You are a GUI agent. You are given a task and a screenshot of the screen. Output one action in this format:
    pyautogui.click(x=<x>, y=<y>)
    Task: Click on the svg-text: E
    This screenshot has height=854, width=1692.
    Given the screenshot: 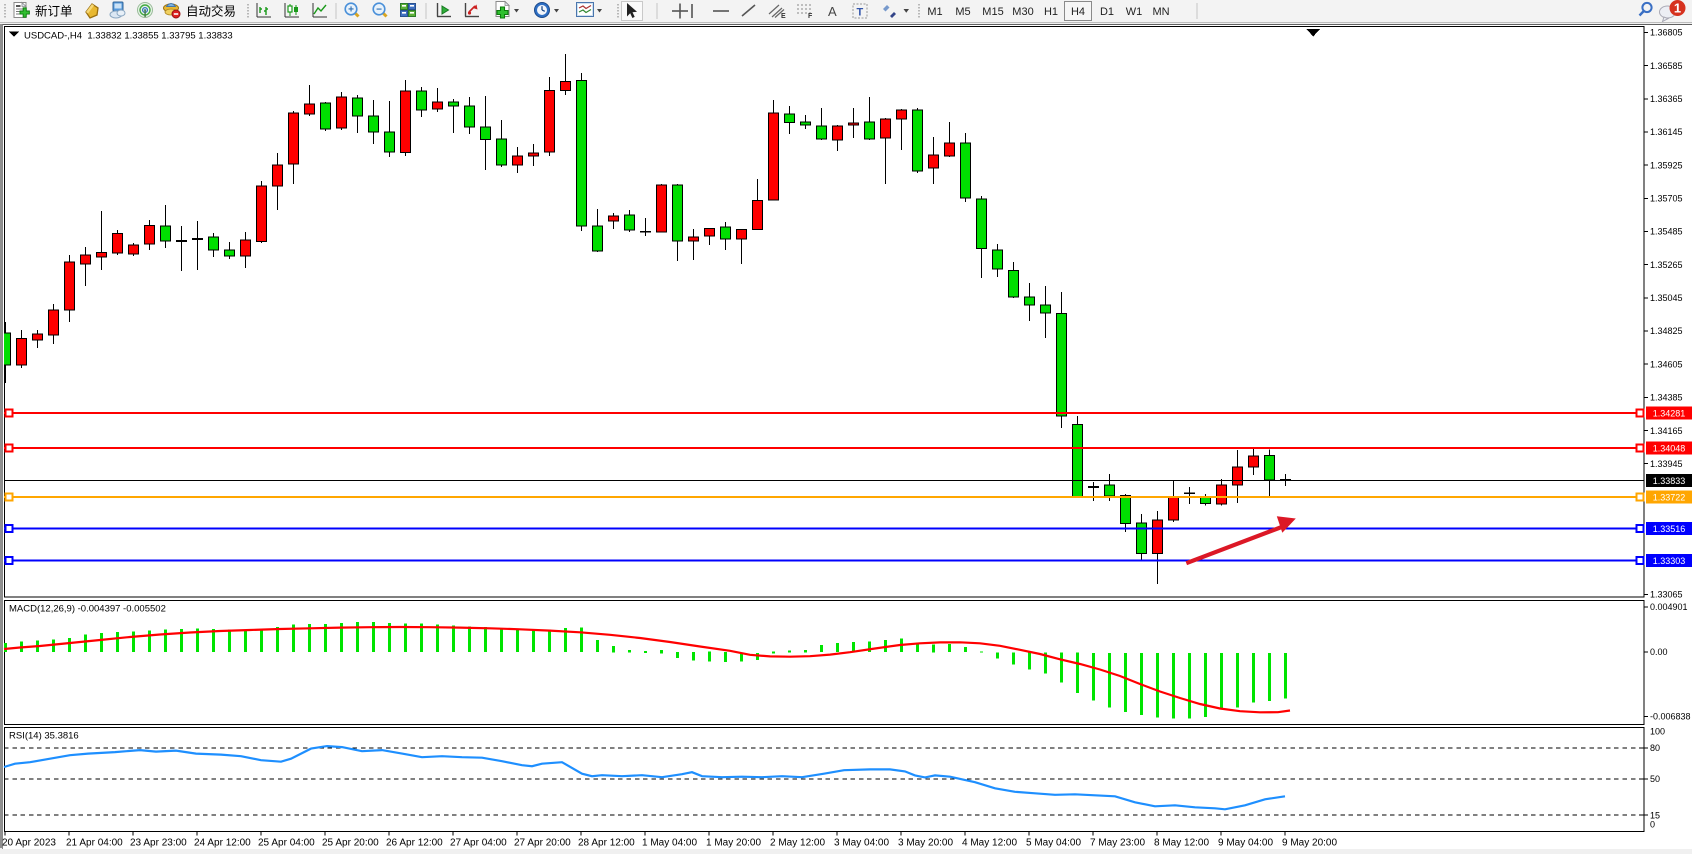 What is the action you would take?
    pyautogui.click(x=783, y=16)
    